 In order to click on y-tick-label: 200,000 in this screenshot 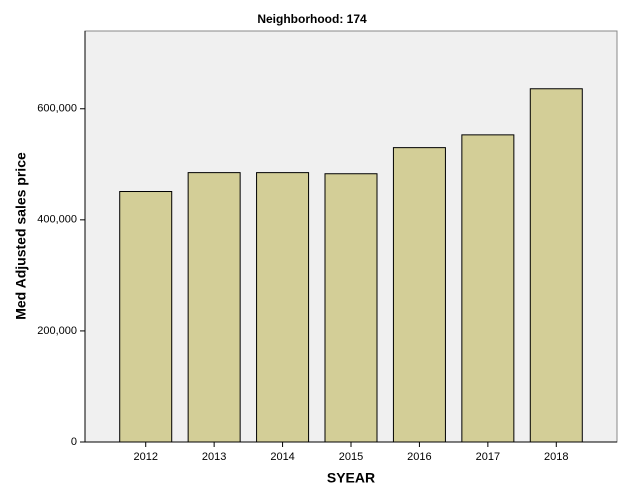, I will do `click(57, 331)`.